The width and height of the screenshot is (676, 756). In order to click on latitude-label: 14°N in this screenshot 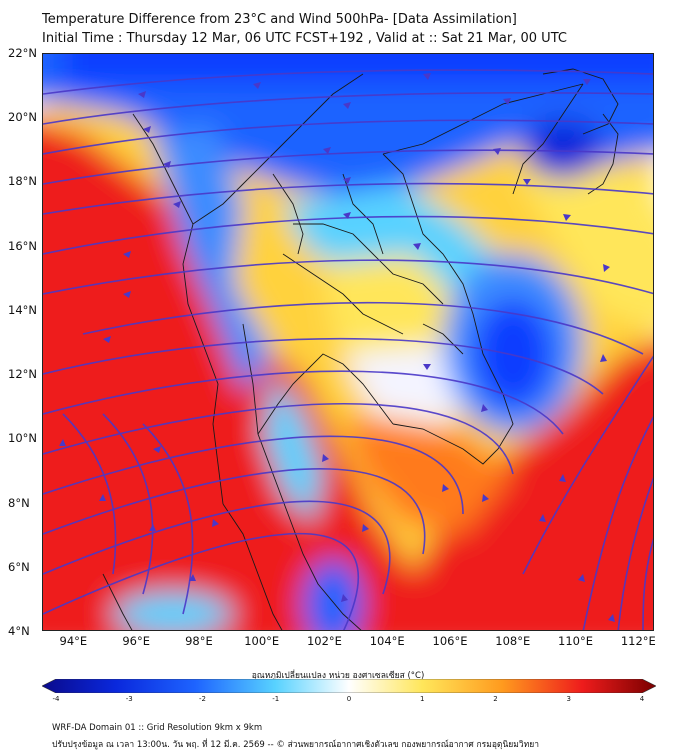, I will do `click(22, 309)`.